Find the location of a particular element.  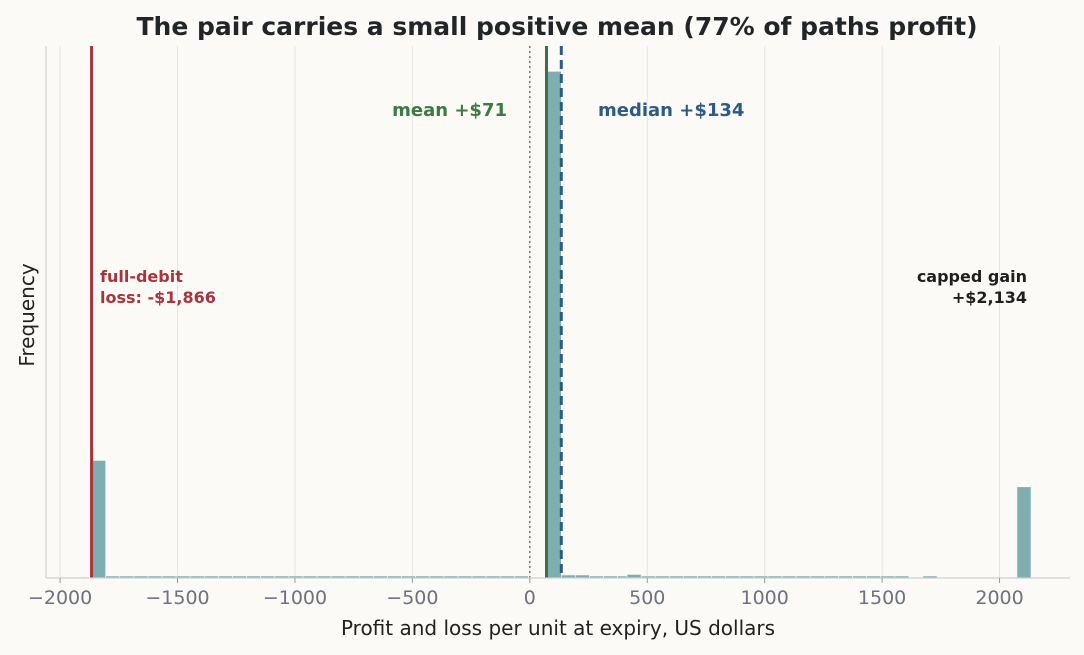

x-tick-label-5: 500 is located at coordinates (647, 598).